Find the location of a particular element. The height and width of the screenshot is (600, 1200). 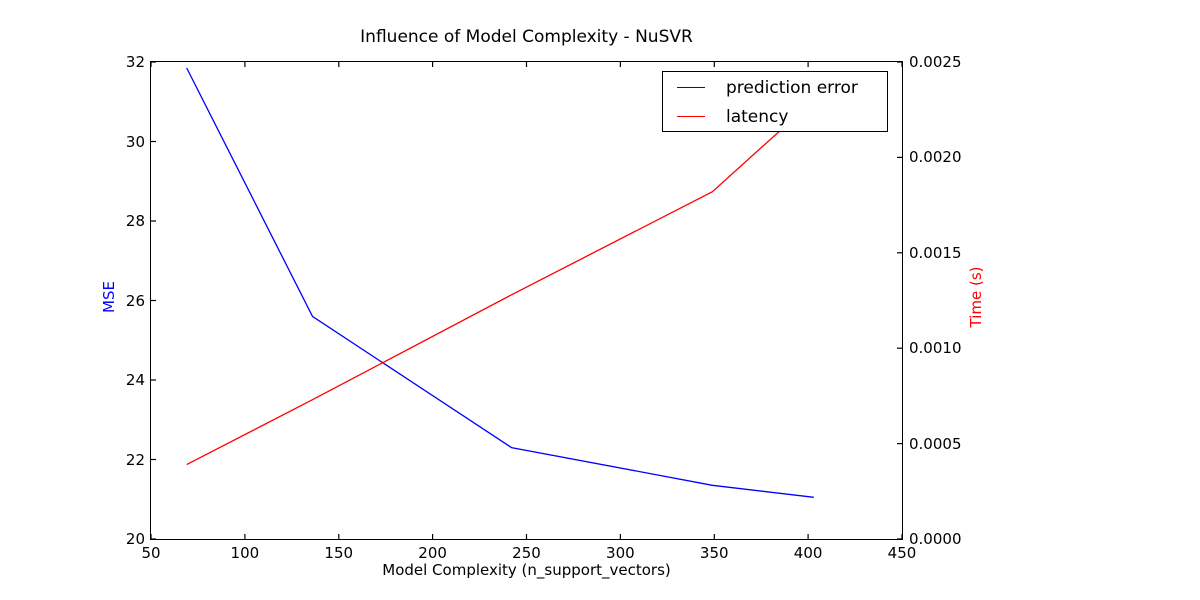

y-left-tick-label: 24 is located at coordinates (135, 380).